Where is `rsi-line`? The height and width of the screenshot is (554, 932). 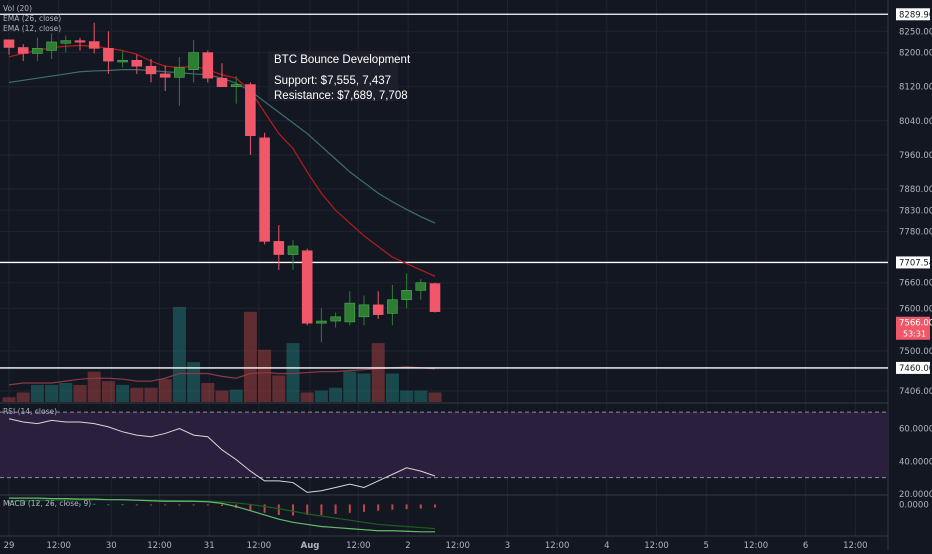
rsi-line is located at coordinates (222, 455).